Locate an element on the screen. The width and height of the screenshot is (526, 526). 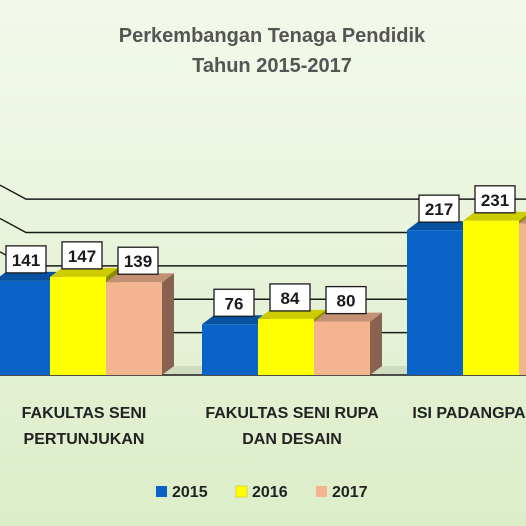
data-label: 76 is located at coordinates (234, 303).